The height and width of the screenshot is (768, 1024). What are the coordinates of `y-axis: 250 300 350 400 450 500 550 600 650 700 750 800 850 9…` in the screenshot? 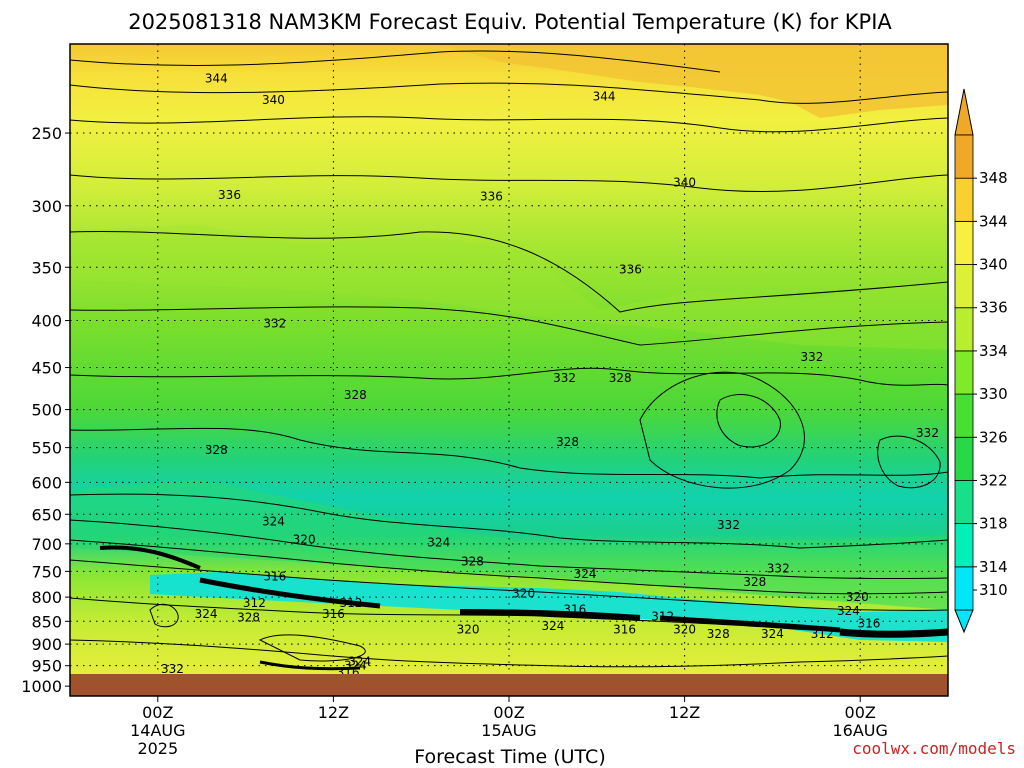 It's located at (45, 410).